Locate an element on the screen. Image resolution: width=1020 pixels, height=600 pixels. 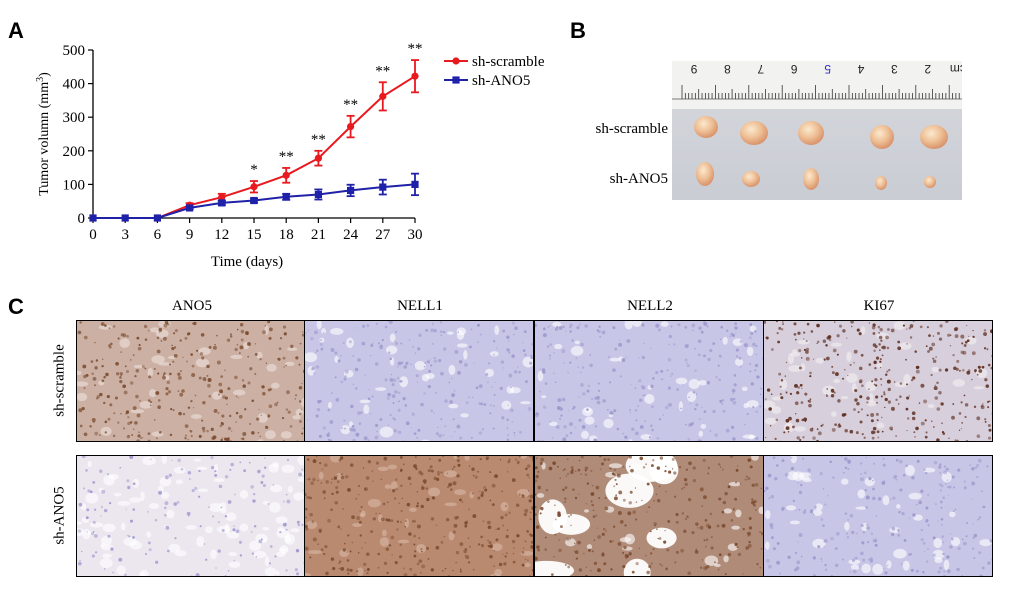
ruler-number: 8 is located at coordinates (727, 69).